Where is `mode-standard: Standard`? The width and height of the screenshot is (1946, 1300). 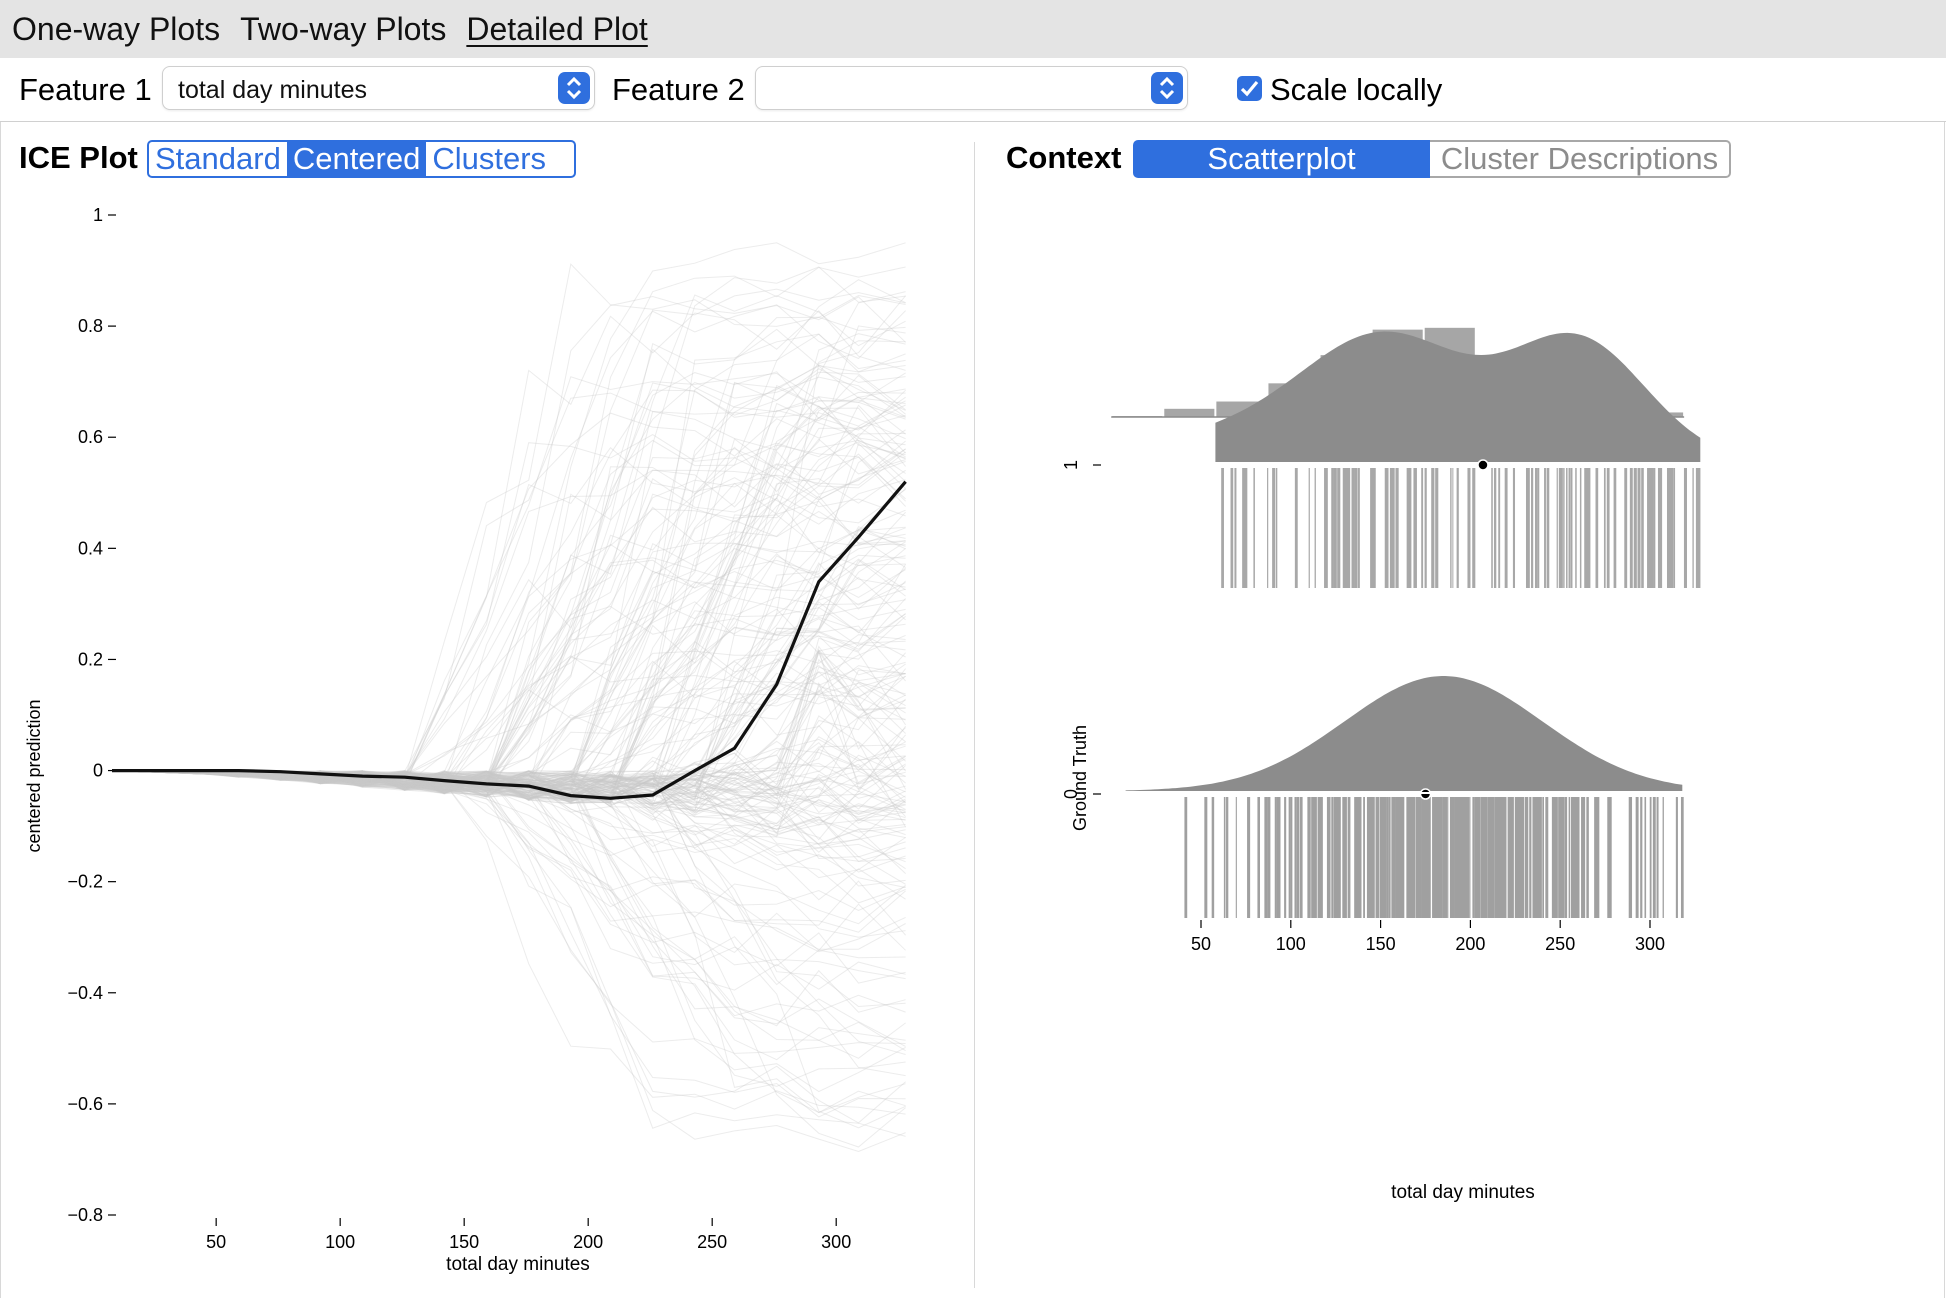 mode-standard: Standard is located at coordinates (218, 158).